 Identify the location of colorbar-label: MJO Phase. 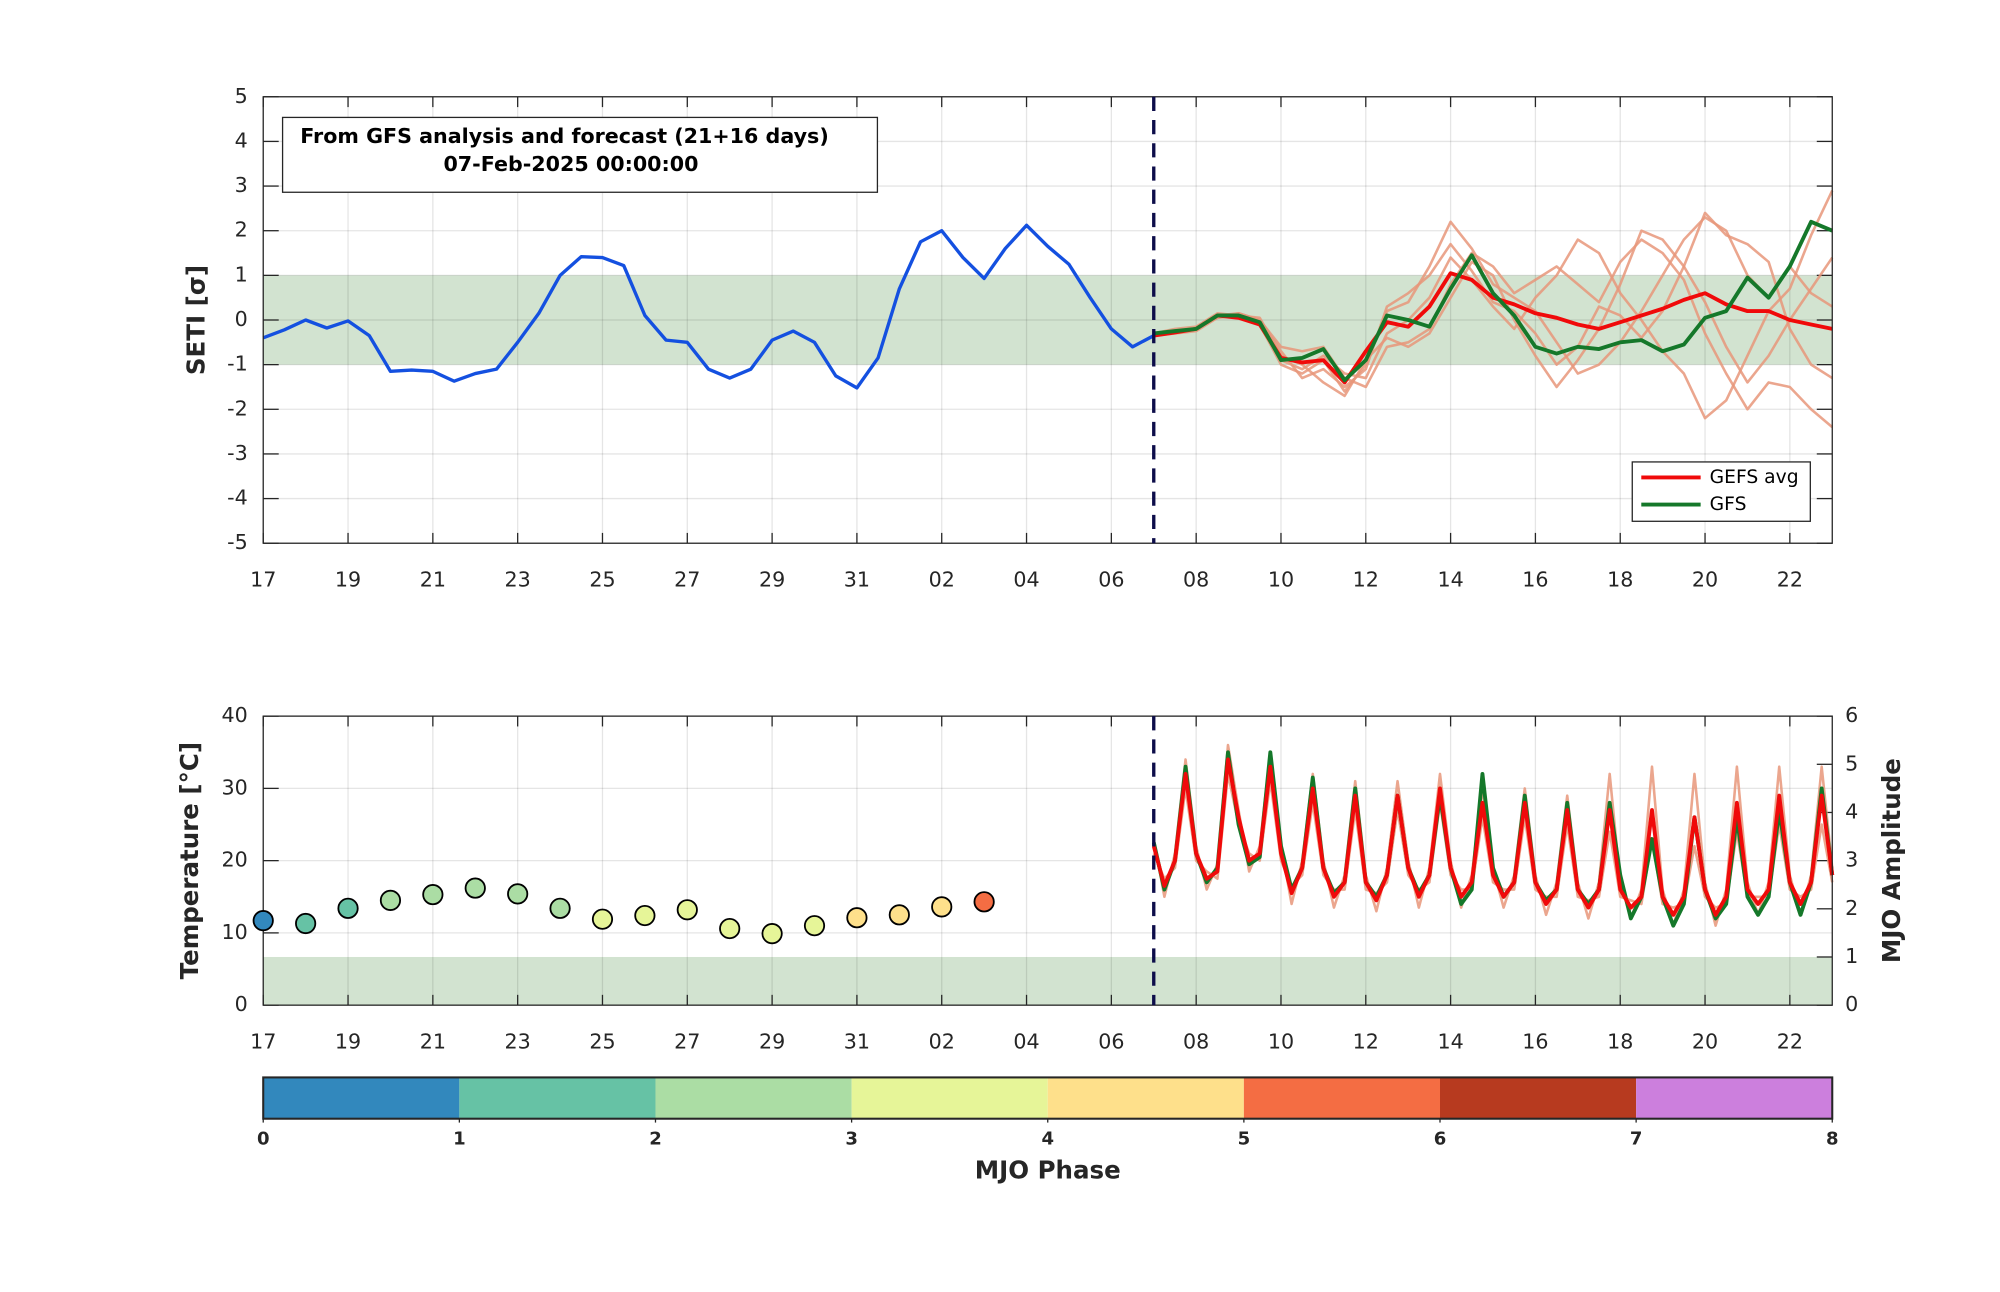
(1048, 1170).